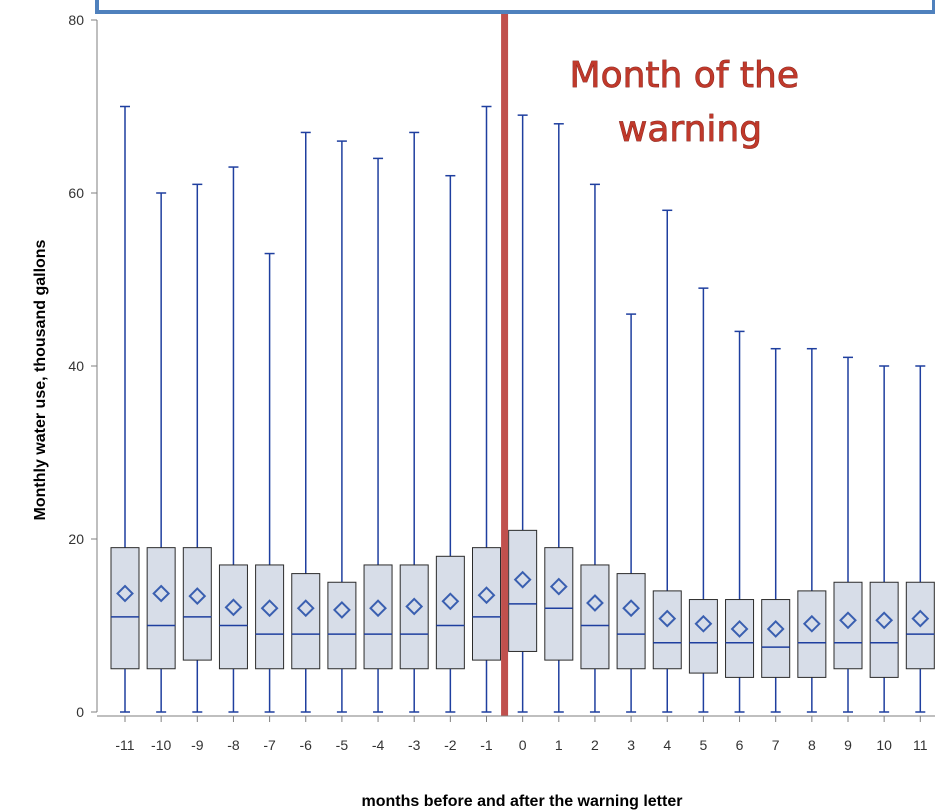 The width and height of the screenshot is (935, 811). What do you see at coordinates (690, 102) in the screenshot?
I see `warning-annotation: Month of the warning` at bounding box center [690, 102].